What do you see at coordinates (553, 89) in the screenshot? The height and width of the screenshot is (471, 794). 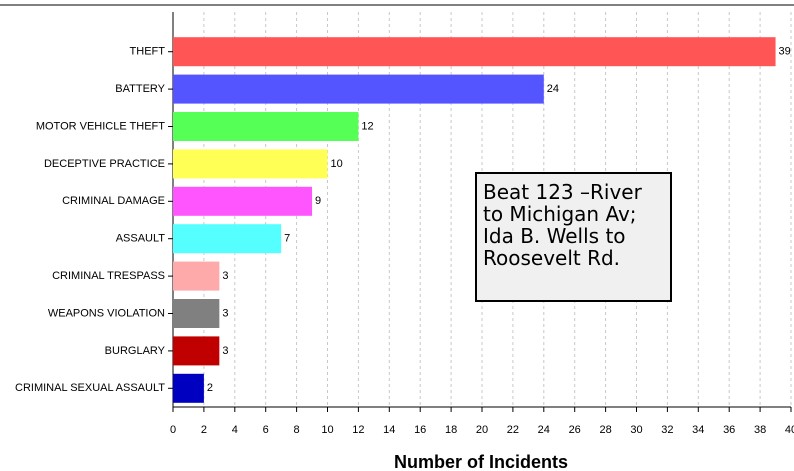 I see `value-label: 24` at bounding box center [553, 89].